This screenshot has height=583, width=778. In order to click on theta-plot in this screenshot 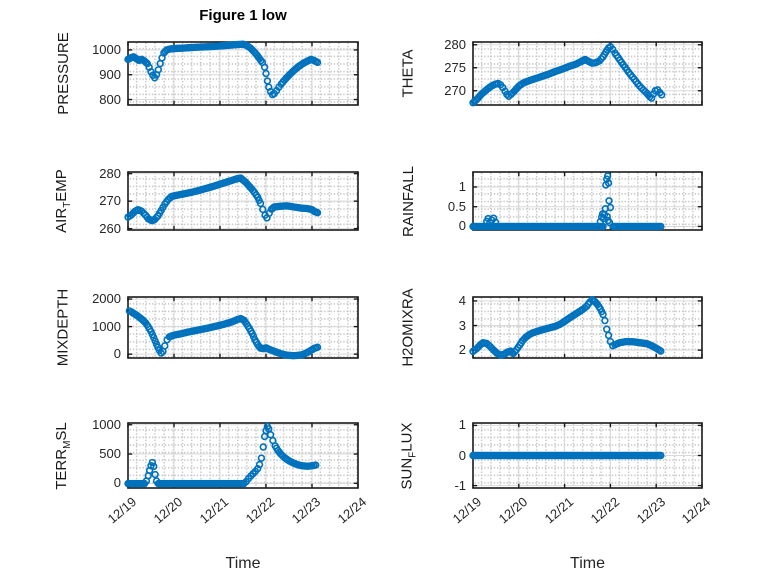, I will do `click(586, 74)`.